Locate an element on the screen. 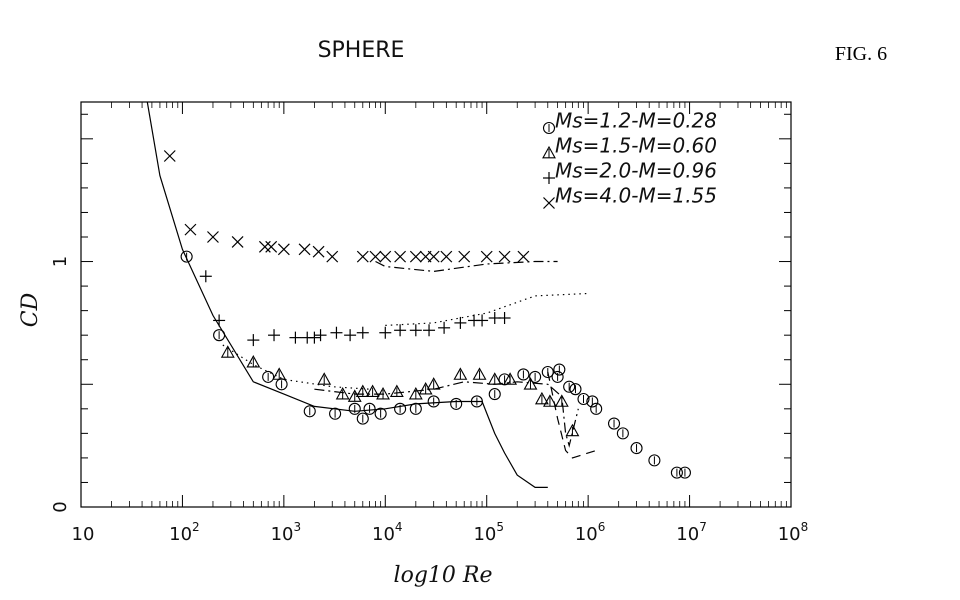 The width and height of the screenshot is (960, 600). chart-title: SPHERE is located at coordinates (361, 50).